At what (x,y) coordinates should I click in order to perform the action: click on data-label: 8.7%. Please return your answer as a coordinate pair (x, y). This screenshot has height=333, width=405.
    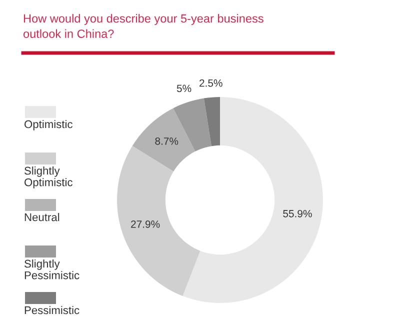
    Looking at the image, I should click on (166, 141).